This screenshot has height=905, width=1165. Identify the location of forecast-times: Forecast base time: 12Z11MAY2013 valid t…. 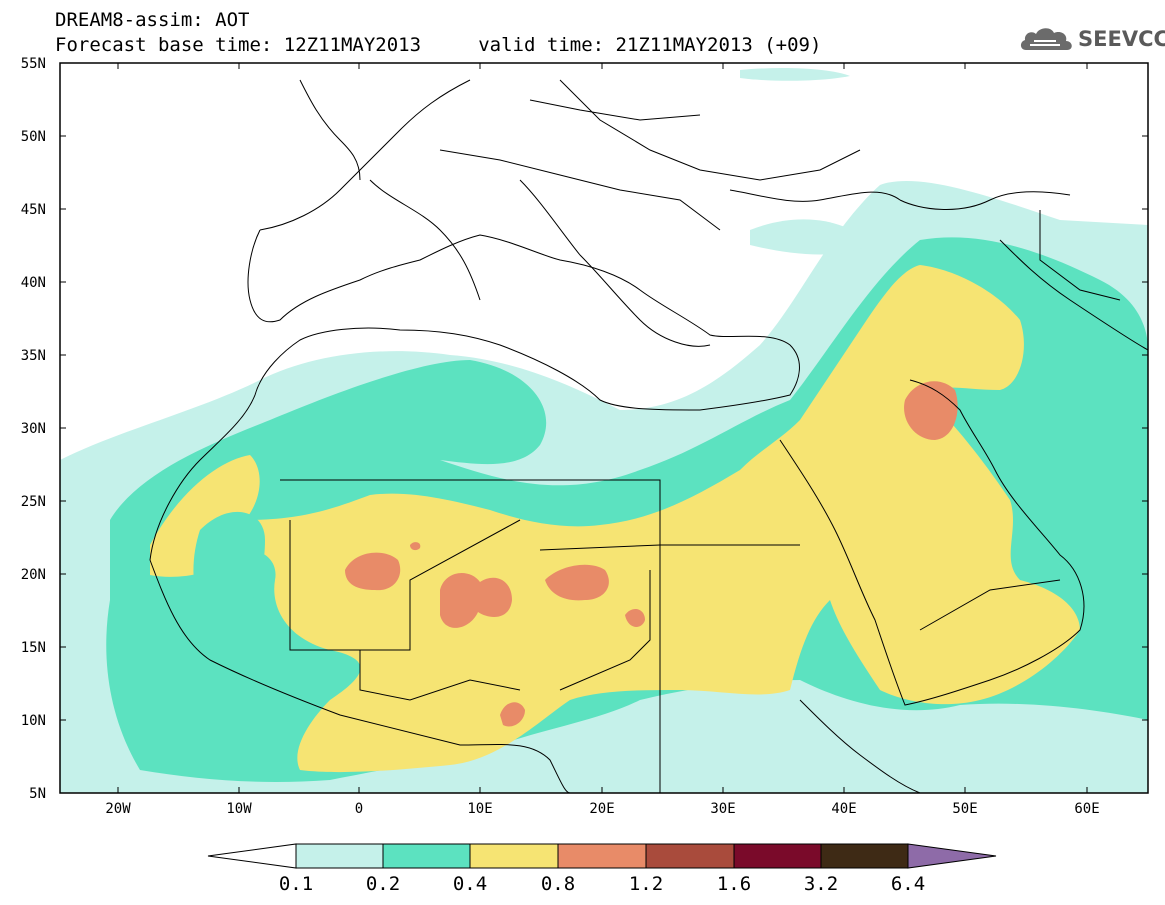
(438, 45).